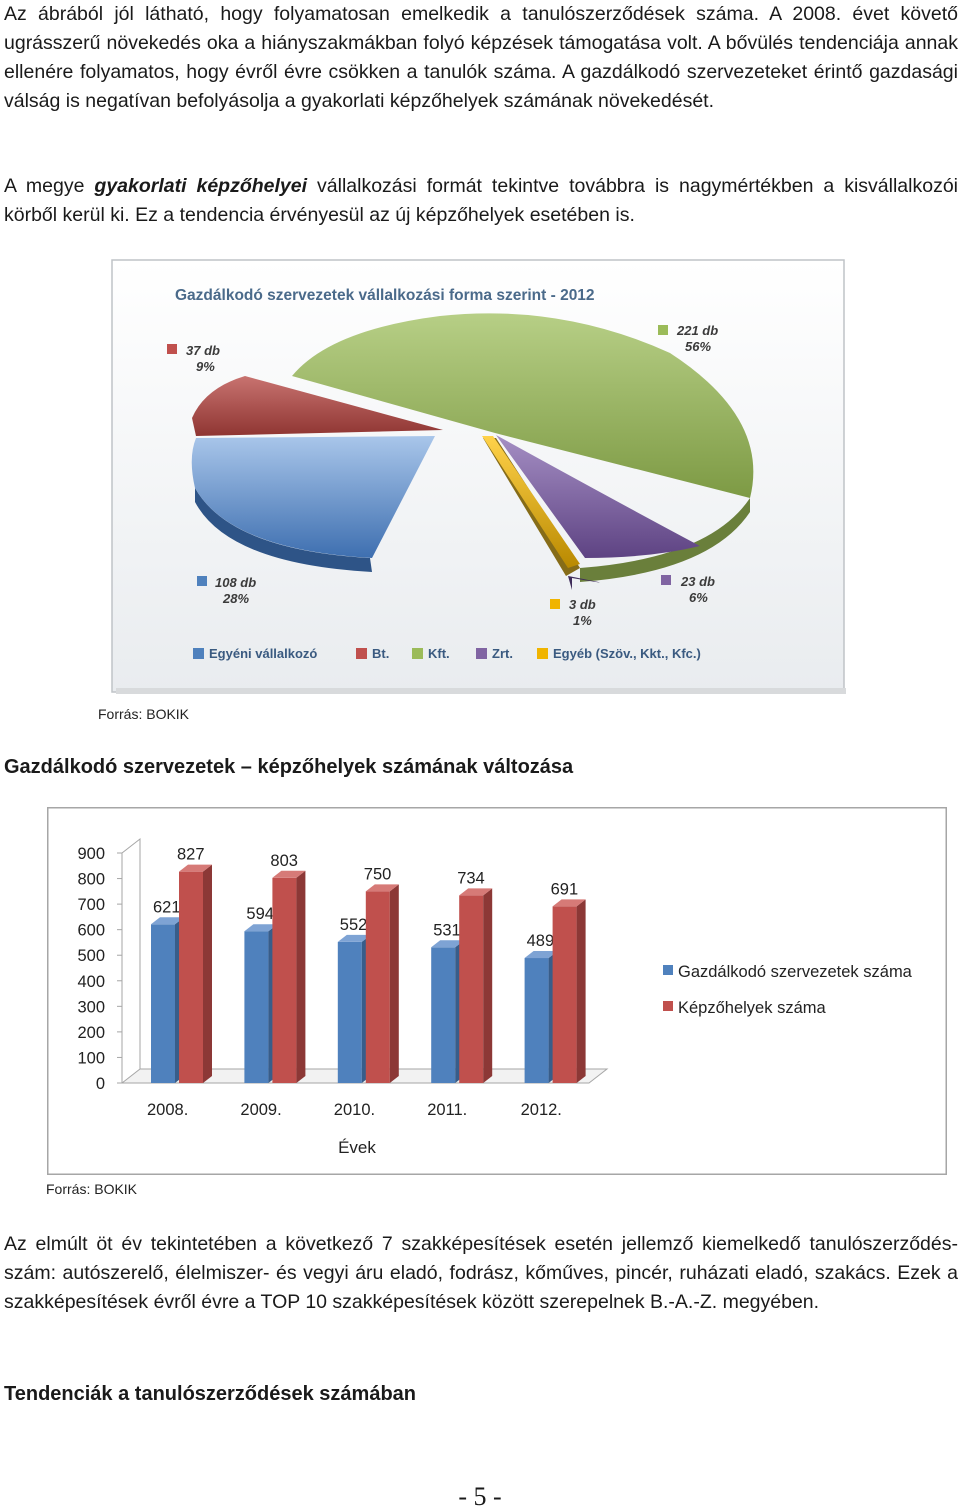 The height and width of the screenshot is (1512, 960). I want to click on pie-slice-zrt, so click(598, 496).